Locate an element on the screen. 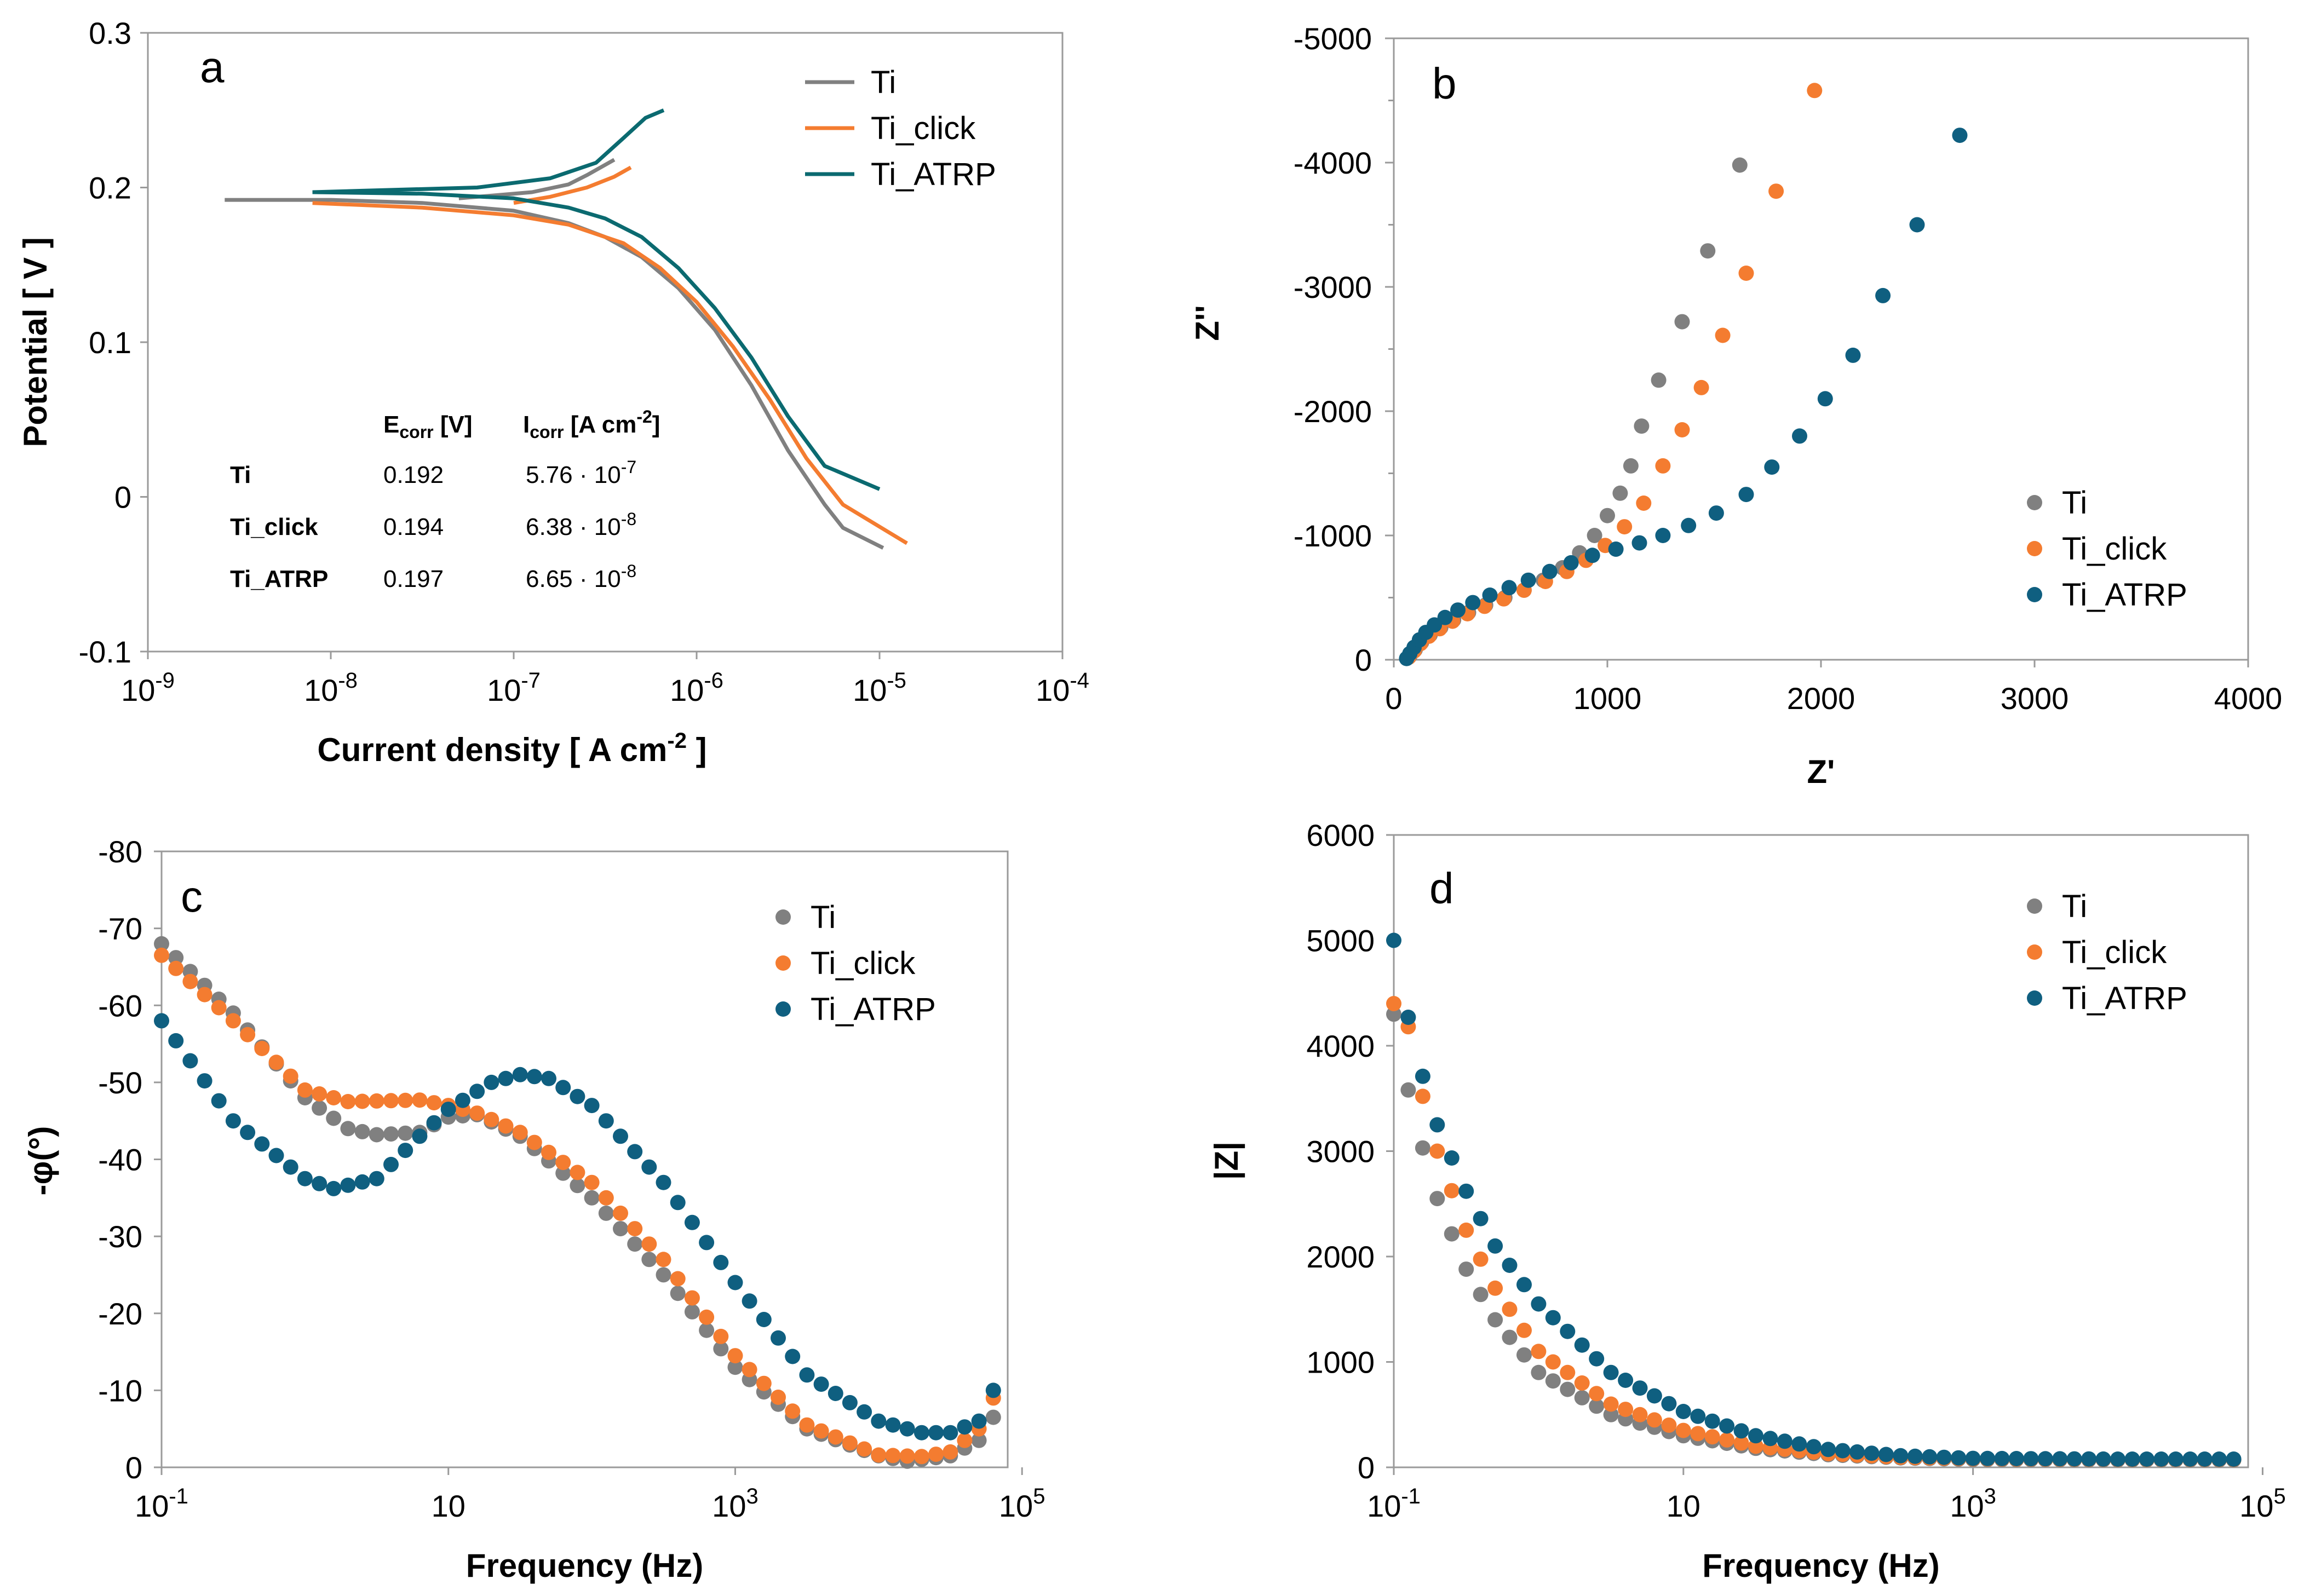  y-tick-label: 0 is located at coordinates (122, 498).